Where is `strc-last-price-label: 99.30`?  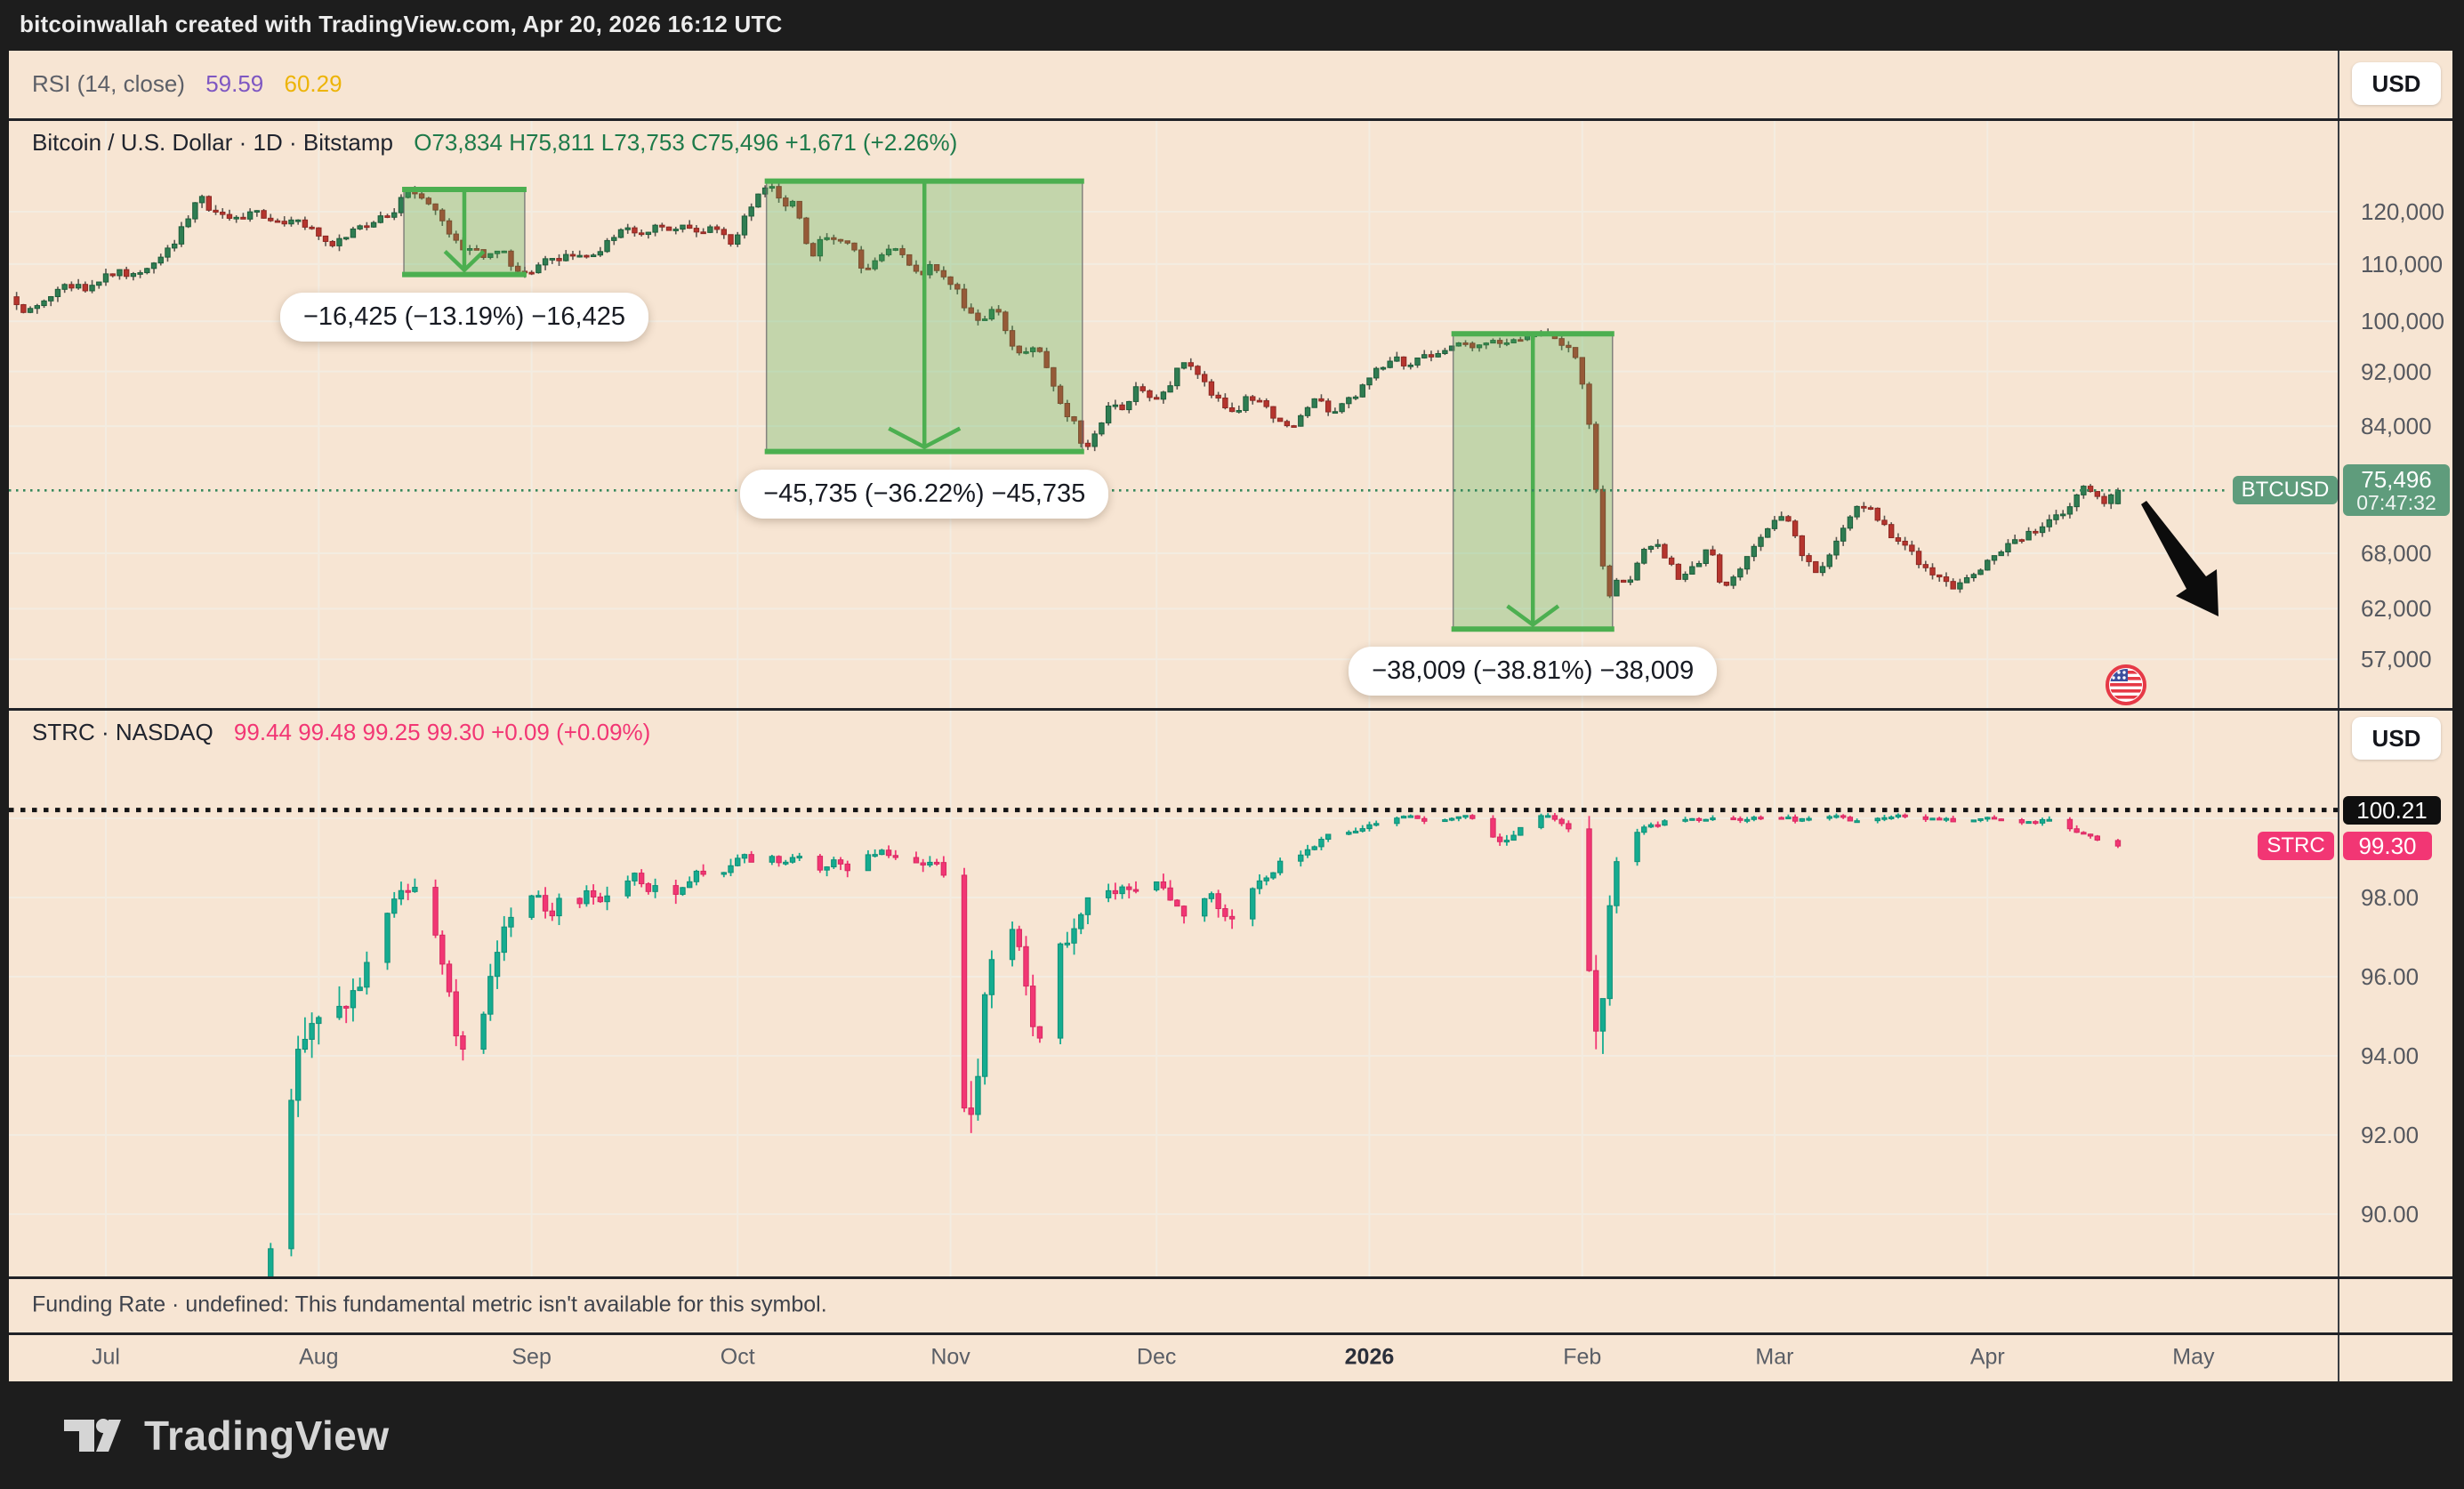
strc-last-price-label: 99.30 is located at coordinates (2388, 846).